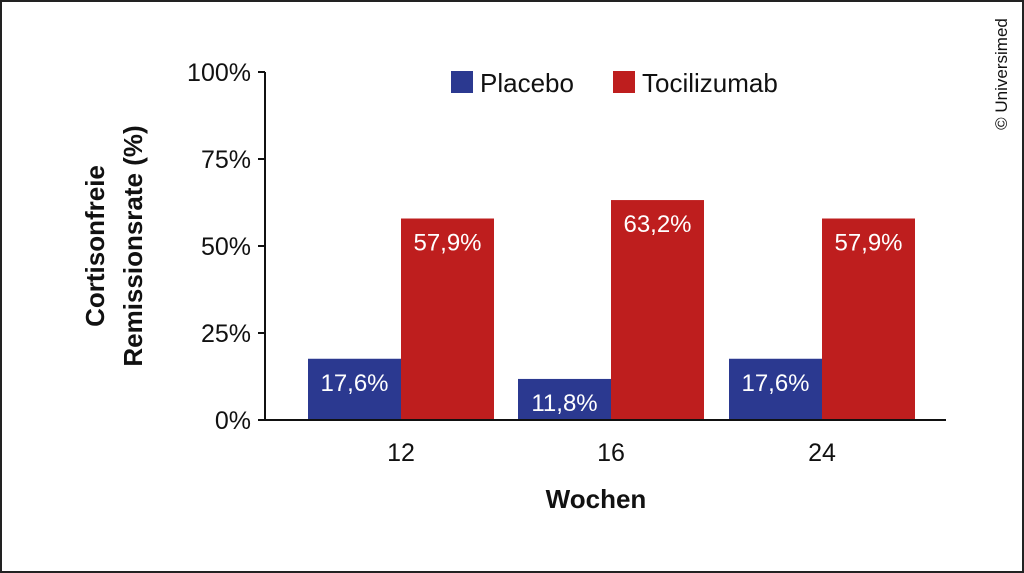  Describe the element at coordinates (133, 245) in the screenshot. I see `y-axis-label-line-2: Remissionsrate (%)` at that location.